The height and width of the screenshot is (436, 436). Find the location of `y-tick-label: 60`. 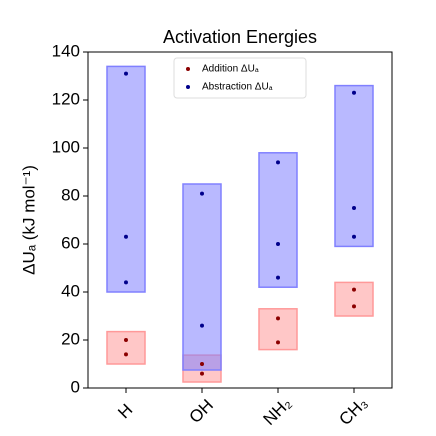

y-tick-label: 60 is located at coordinates (70, 242).